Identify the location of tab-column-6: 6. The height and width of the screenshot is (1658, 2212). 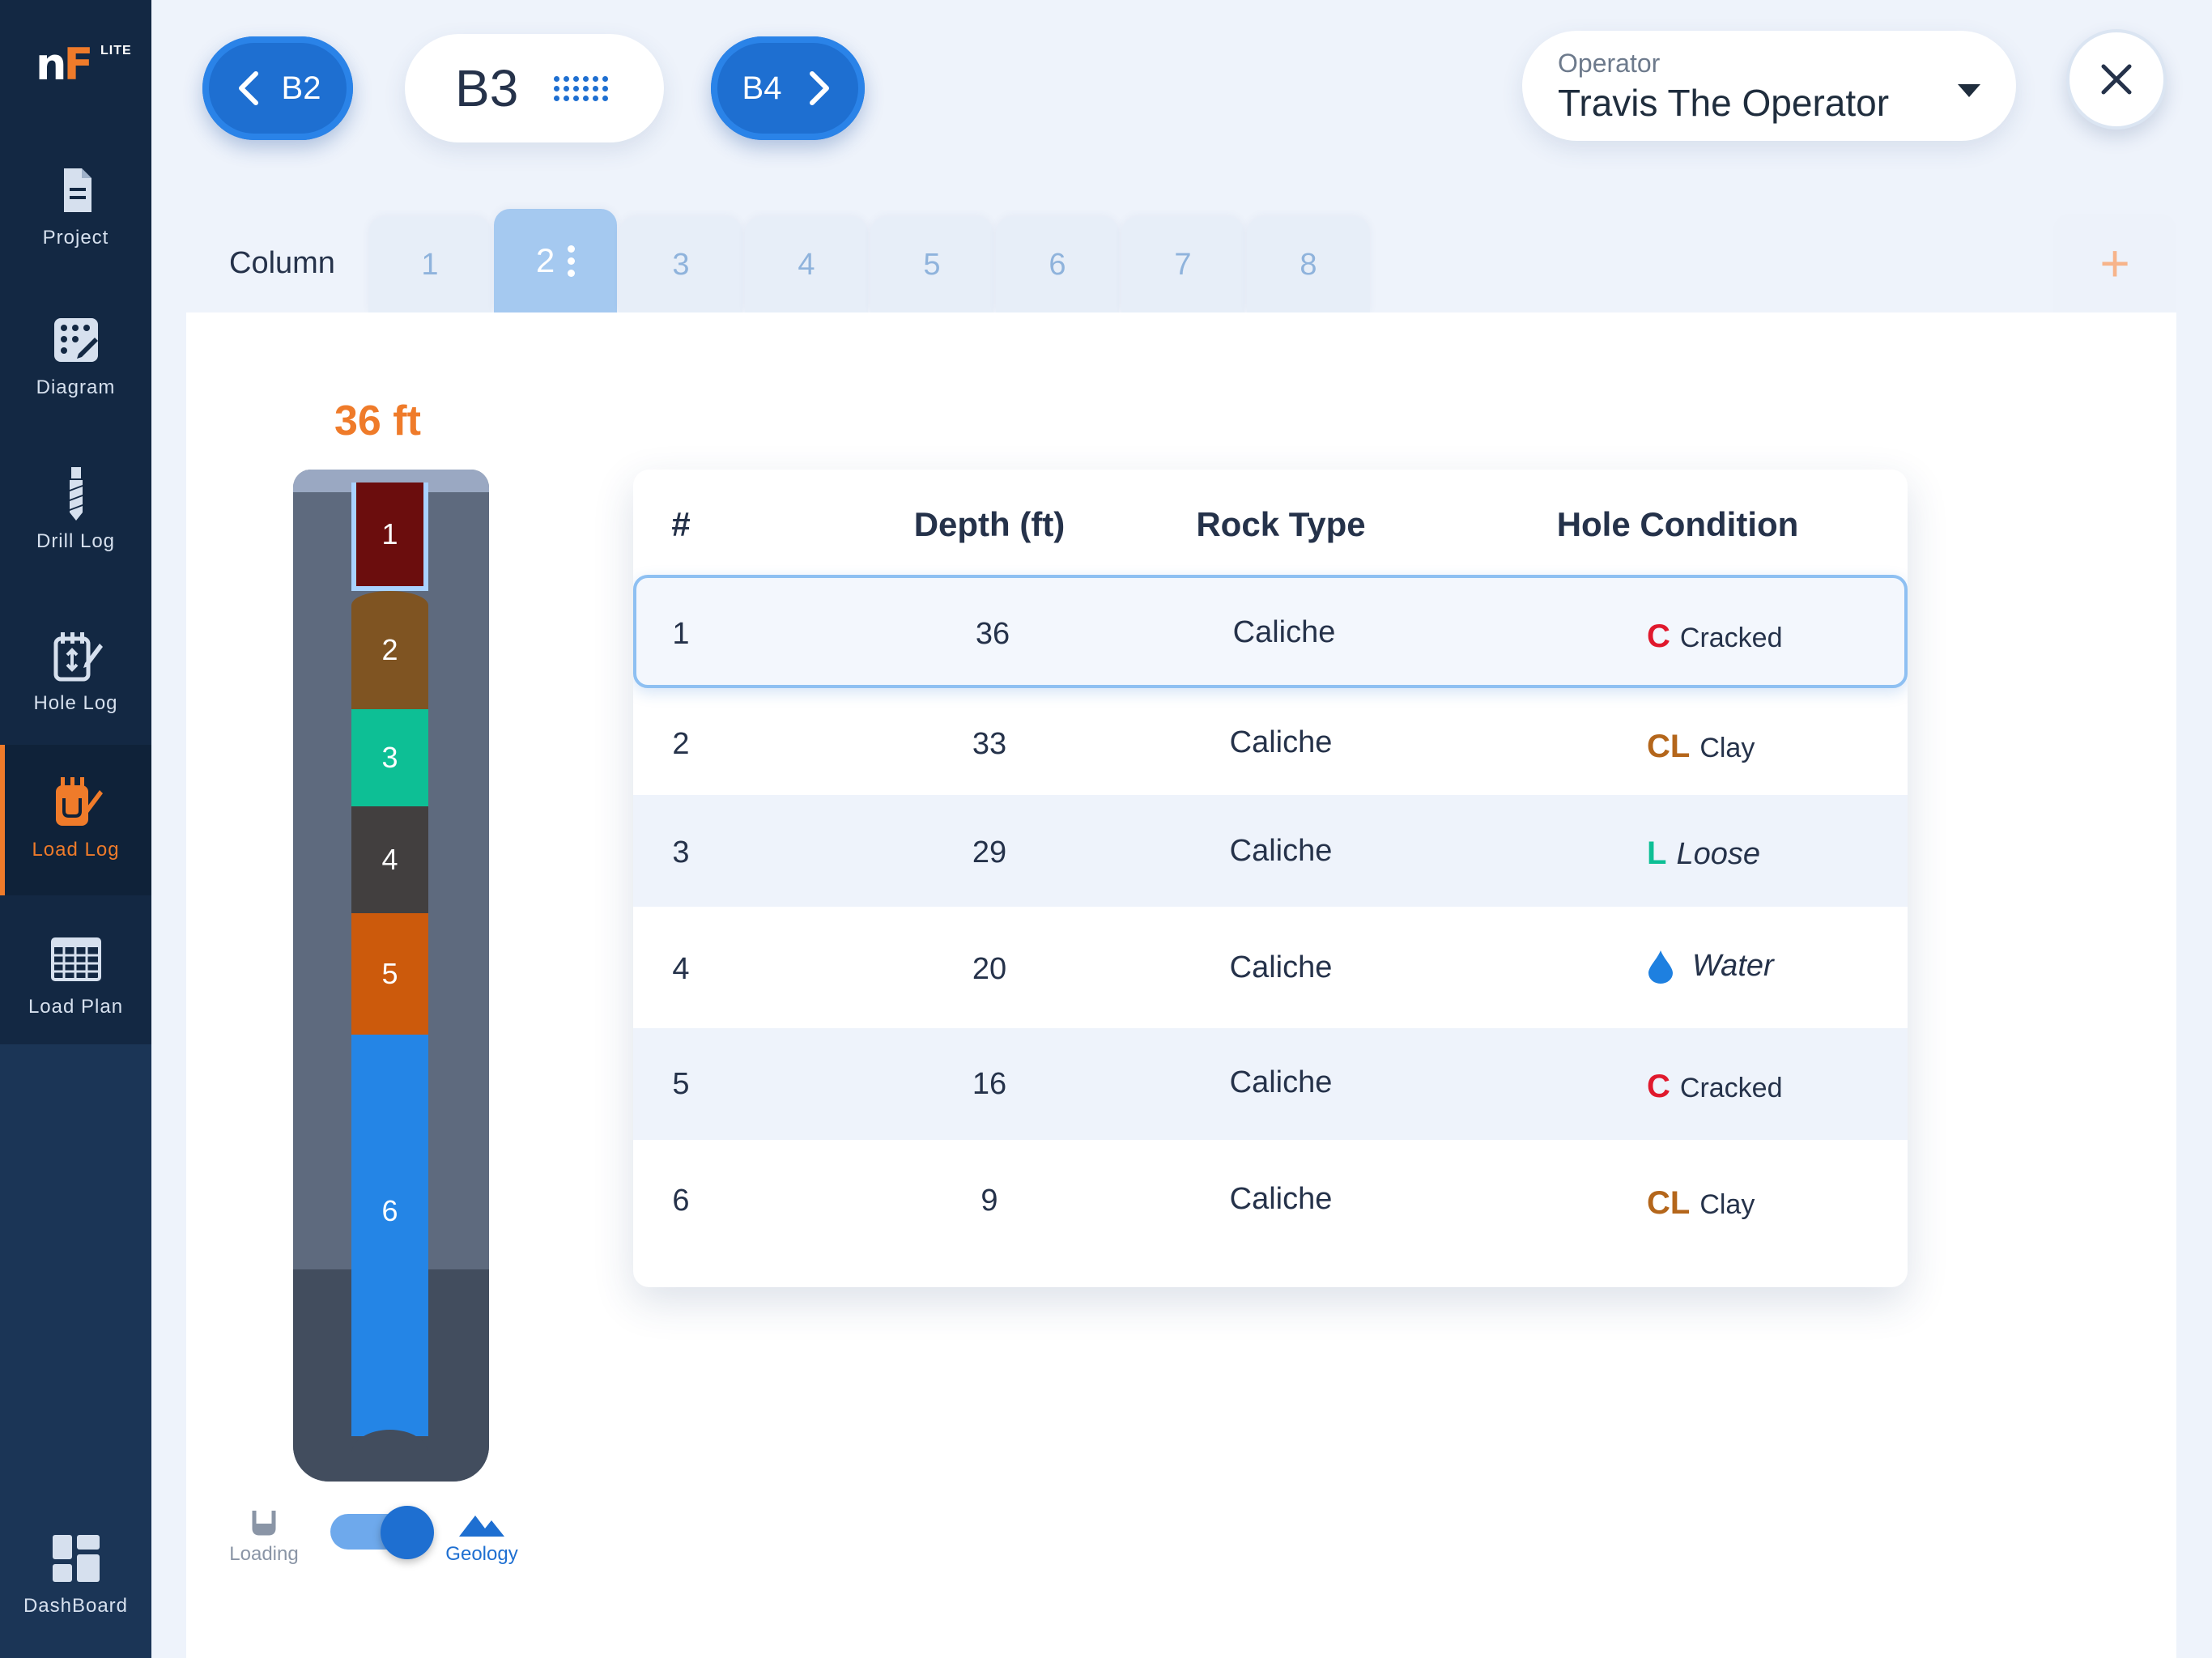
(1057, 264).